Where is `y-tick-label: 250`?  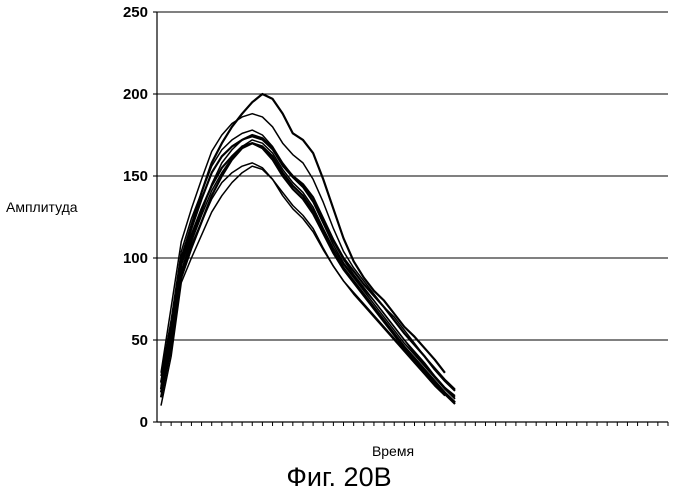 y-tick-label: 250 is located at coordinates (135, 12).